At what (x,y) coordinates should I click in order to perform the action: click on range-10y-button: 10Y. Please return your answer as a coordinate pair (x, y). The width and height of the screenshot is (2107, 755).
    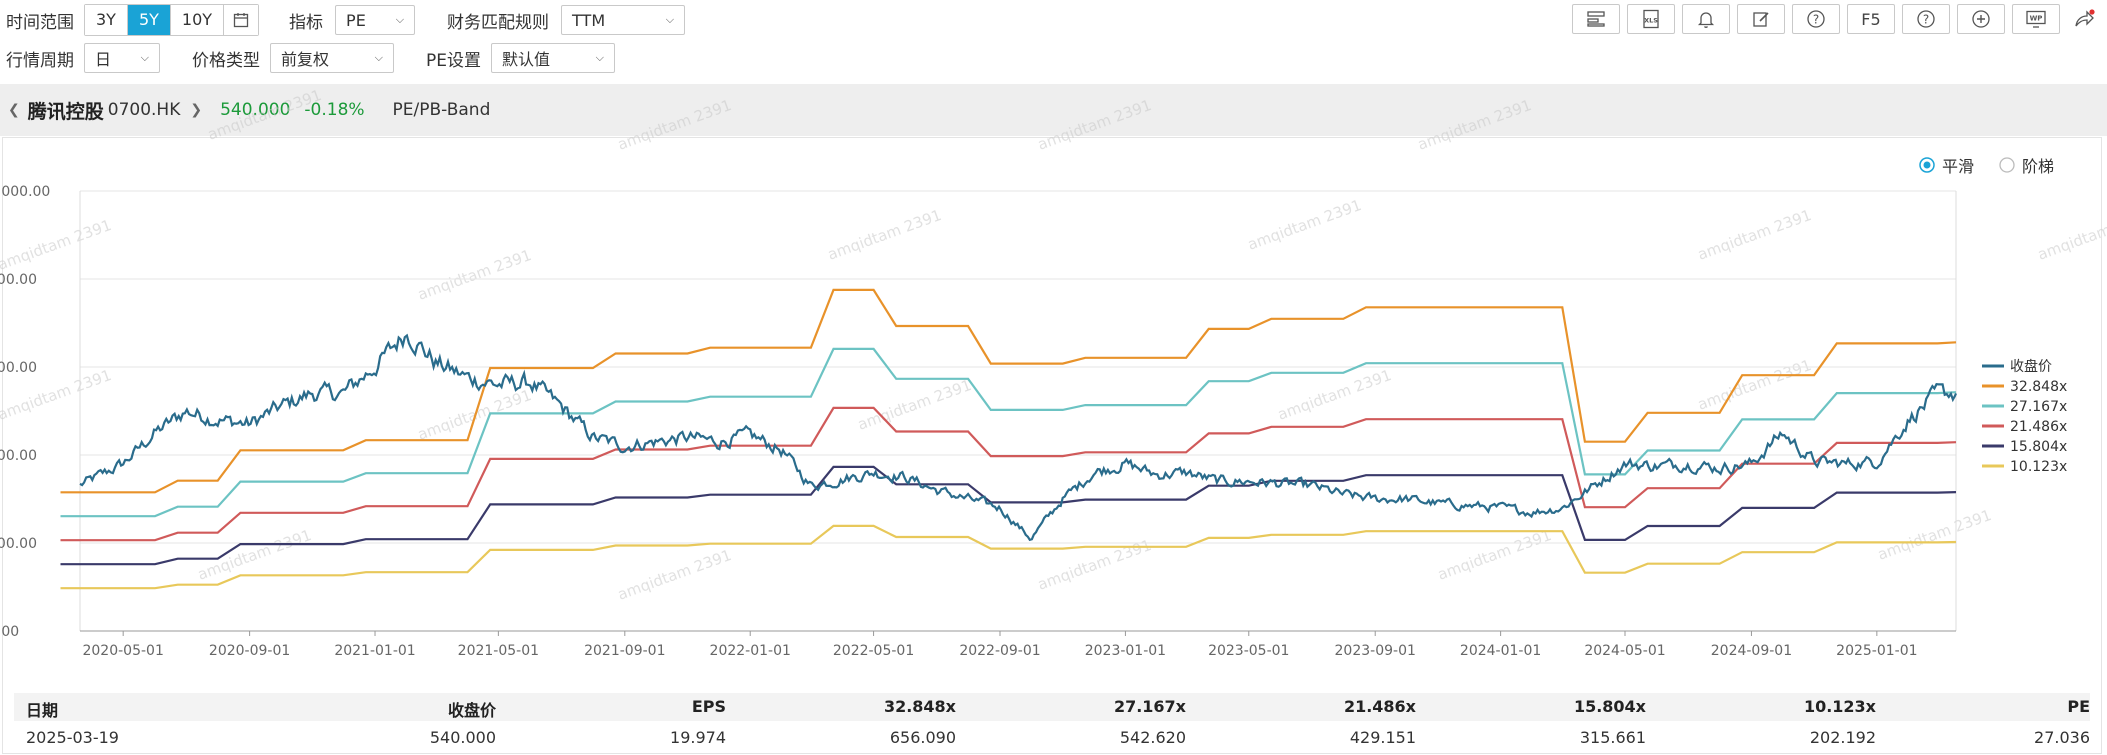
    Looking at the image, I should click on (197, 20).